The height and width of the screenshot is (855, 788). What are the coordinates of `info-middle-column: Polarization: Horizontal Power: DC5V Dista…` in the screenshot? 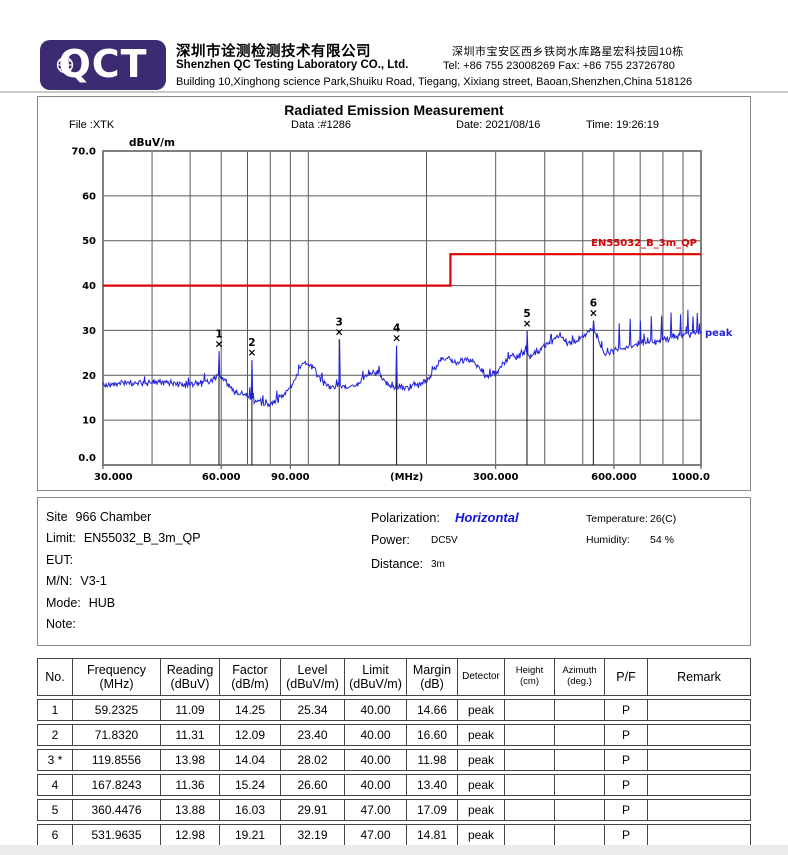 It's located at (445, 542).